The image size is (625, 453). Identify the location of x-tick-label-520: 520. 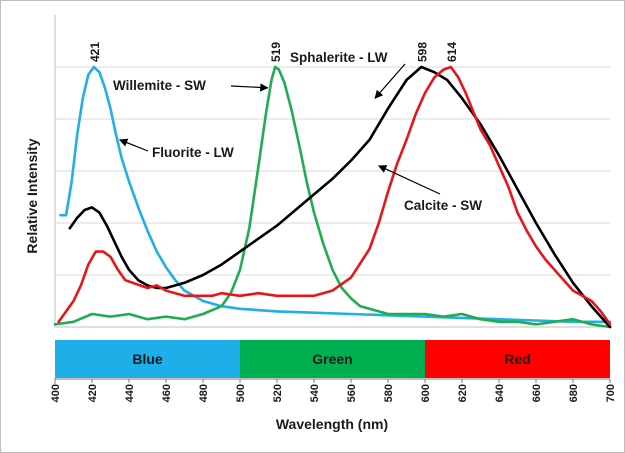
(278, 393).